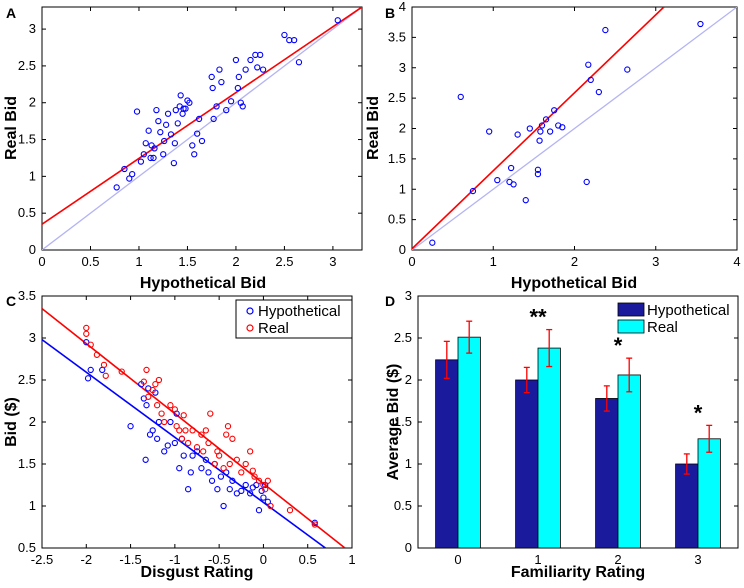  What do you see at coordinates (538, 317) in the screenshot?
I see `significance-marker: **` at bounding box center [538, 317].